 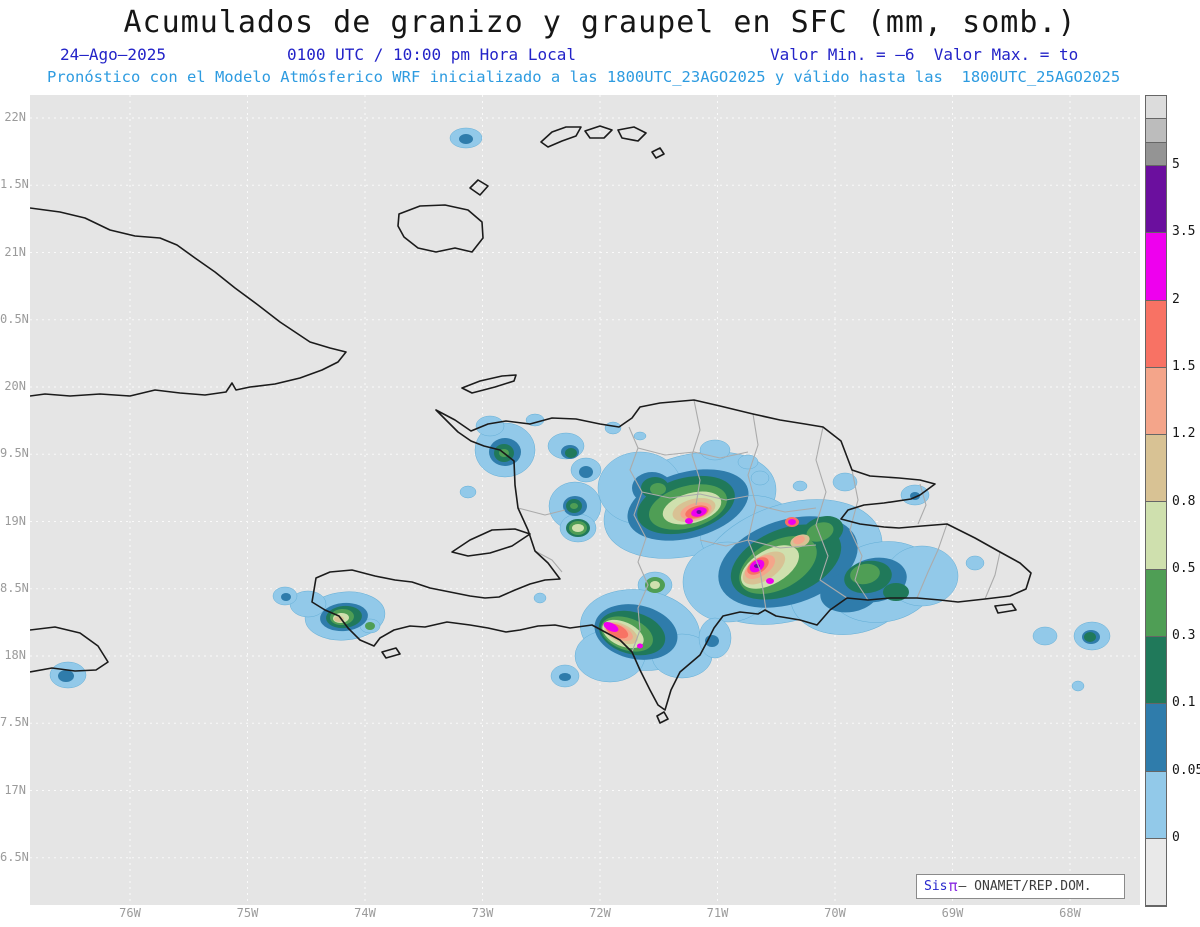 I want to click on lat-tick-label: 6.5N, so click(x=14, y=856).